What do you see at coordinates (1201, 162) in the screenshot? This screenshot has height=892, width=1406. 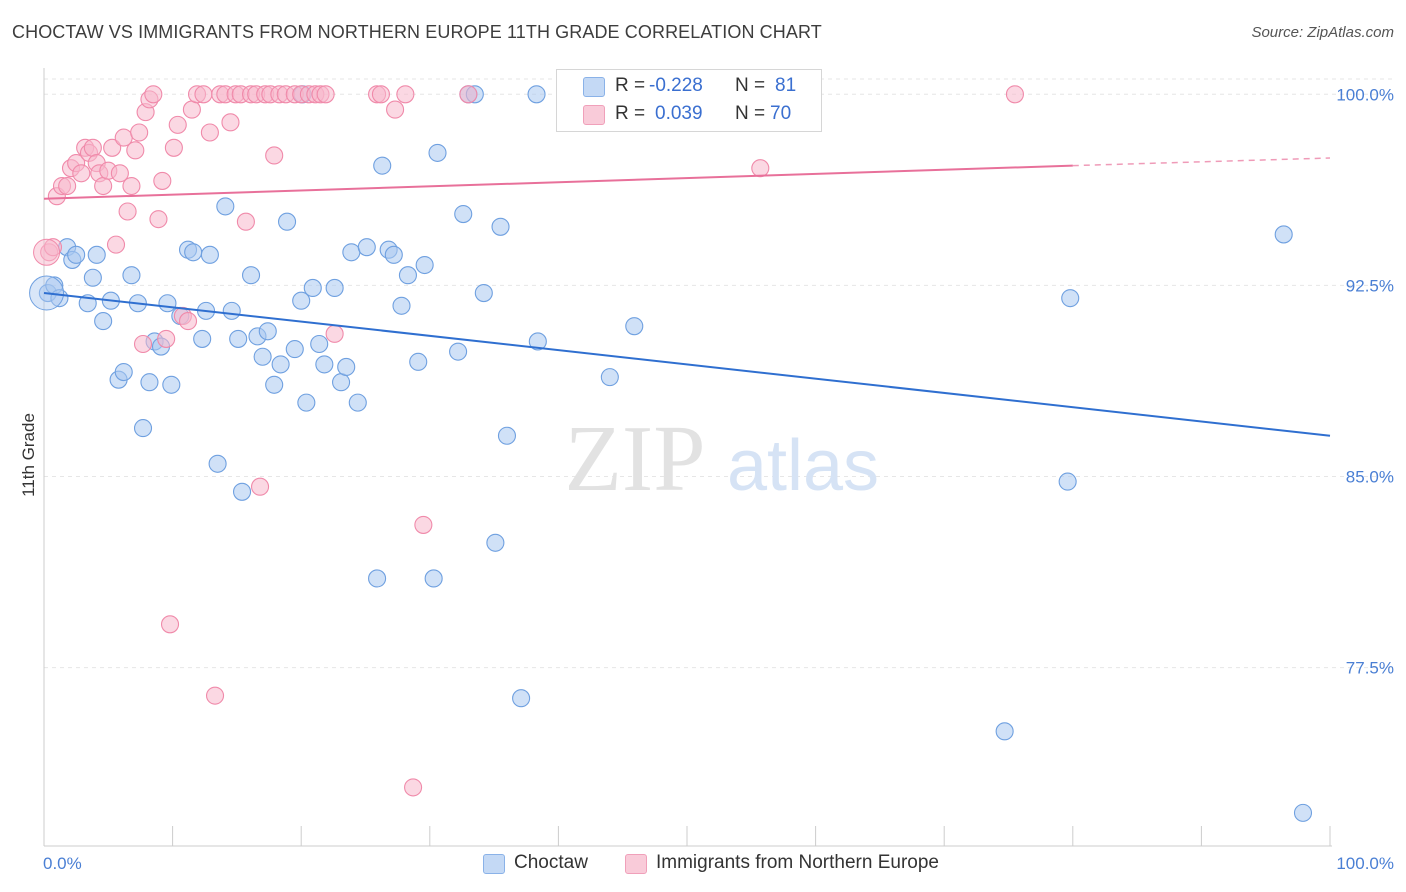 I see `northern-europe-trend-extension` at bounding box center [1201, 162].